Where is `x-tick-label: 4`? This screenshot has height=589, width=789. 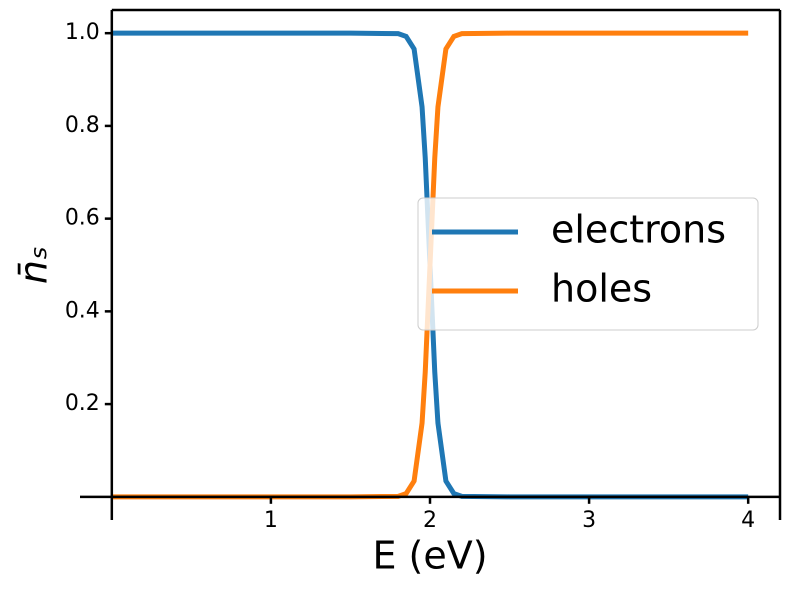
x-tick-label: 4 is located at coordinates (748, 520).